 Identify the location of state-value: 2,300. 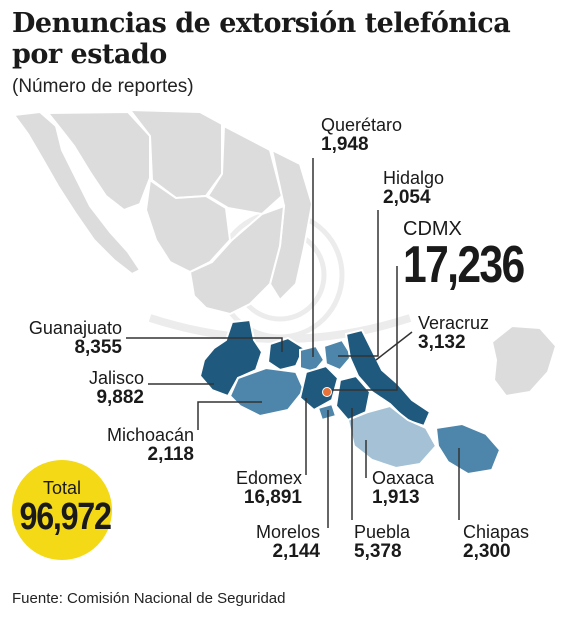
(487, 551).